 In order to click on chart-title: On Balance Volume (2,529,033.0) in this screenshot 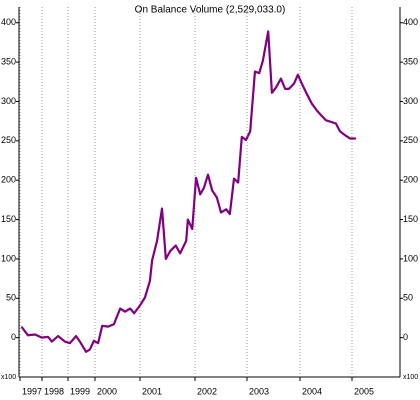, I will do `click(210, 10)`.